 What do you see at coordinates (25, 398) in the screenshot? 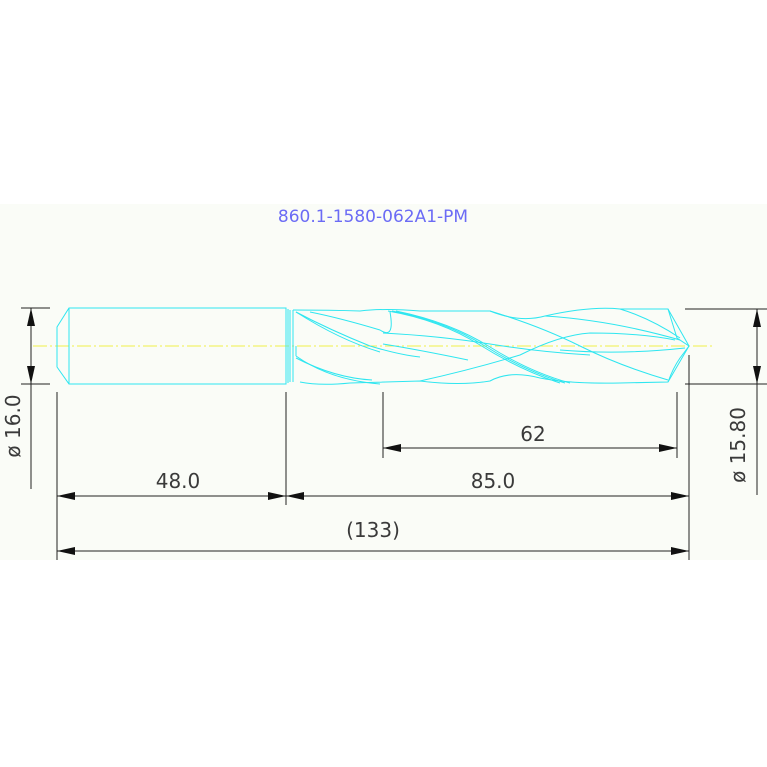
I see `shank-diameter-dimension: ø 16.0` at bounding box center [25, 398].